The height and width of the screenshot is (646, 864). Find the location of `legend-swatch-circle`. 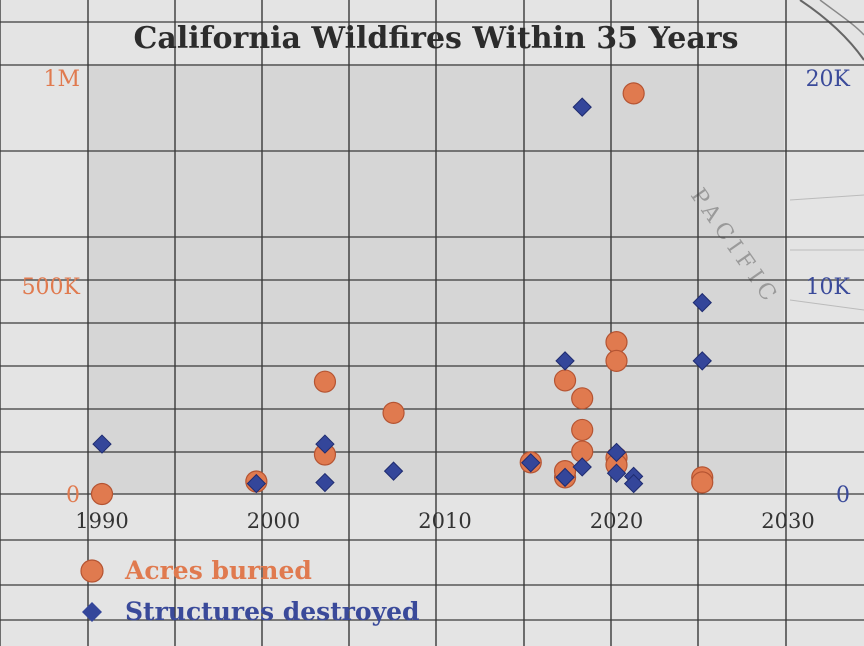

legend-swatch-circle is located at coordinates (92, 571).